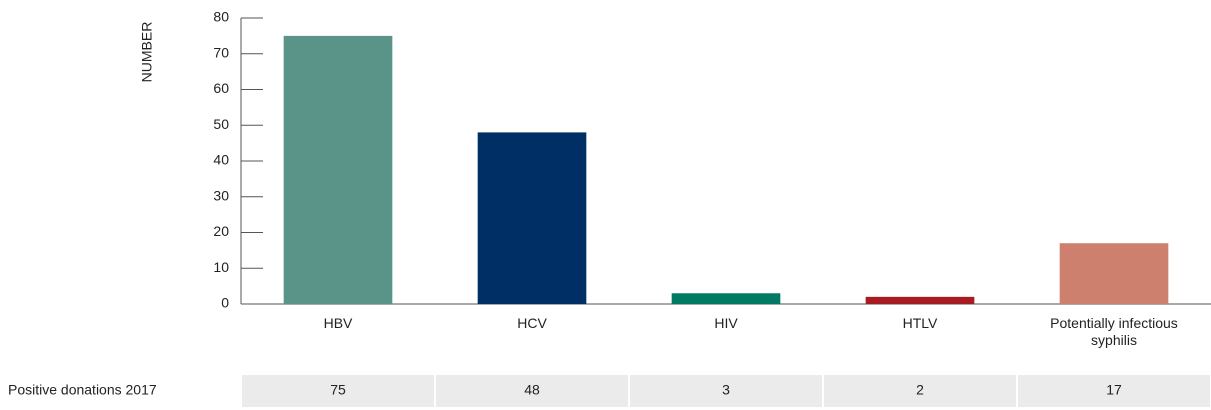 Image resolution: width=1211 pixels, height=410 pixels. I want to click on y-tick-label: 10, so click(221, 267).